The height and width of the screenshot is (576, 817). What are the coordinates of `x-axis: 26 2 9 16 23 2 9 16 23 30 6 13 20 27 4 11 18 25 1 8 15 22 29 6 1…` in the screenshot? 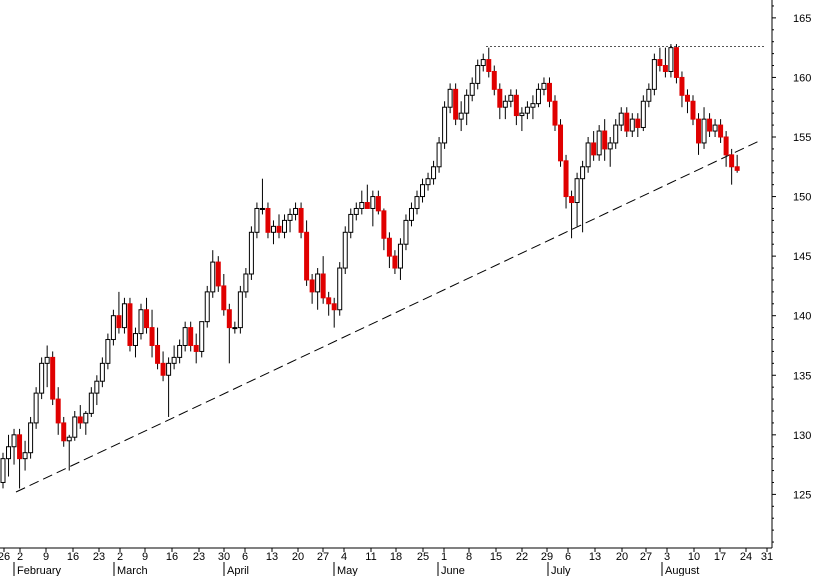 It's located at (386, 562).